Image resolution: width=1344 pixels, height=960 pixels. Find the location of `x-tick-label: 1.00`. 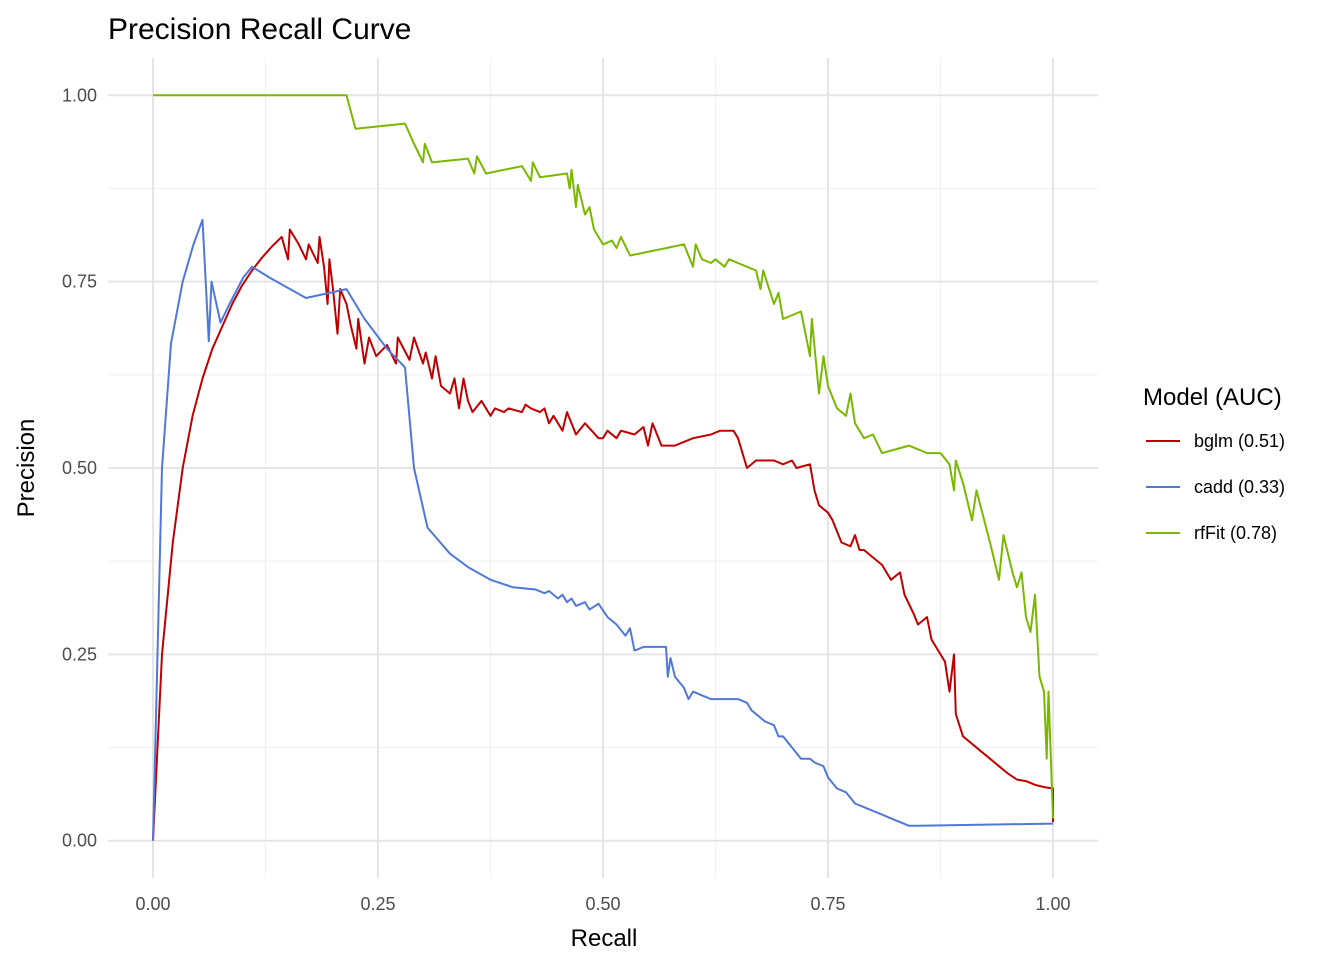

x-tick-label: 1.00 is located at coordinates (1052, 904).